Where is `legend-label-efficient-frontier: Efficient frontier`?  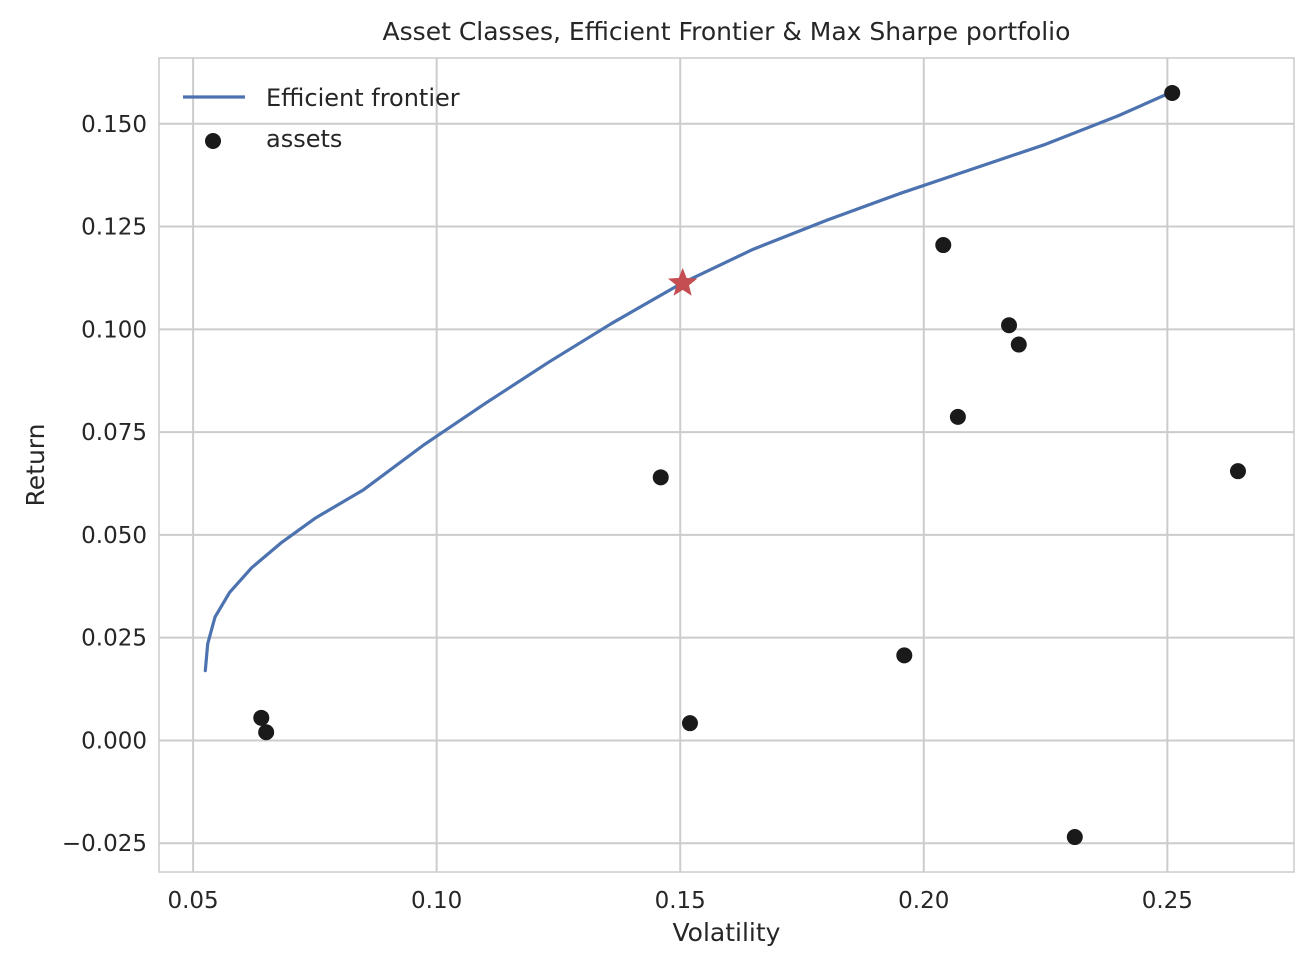 legend-label-efficient-frontier: Efficient frontier is located at coordinates (363, 98).